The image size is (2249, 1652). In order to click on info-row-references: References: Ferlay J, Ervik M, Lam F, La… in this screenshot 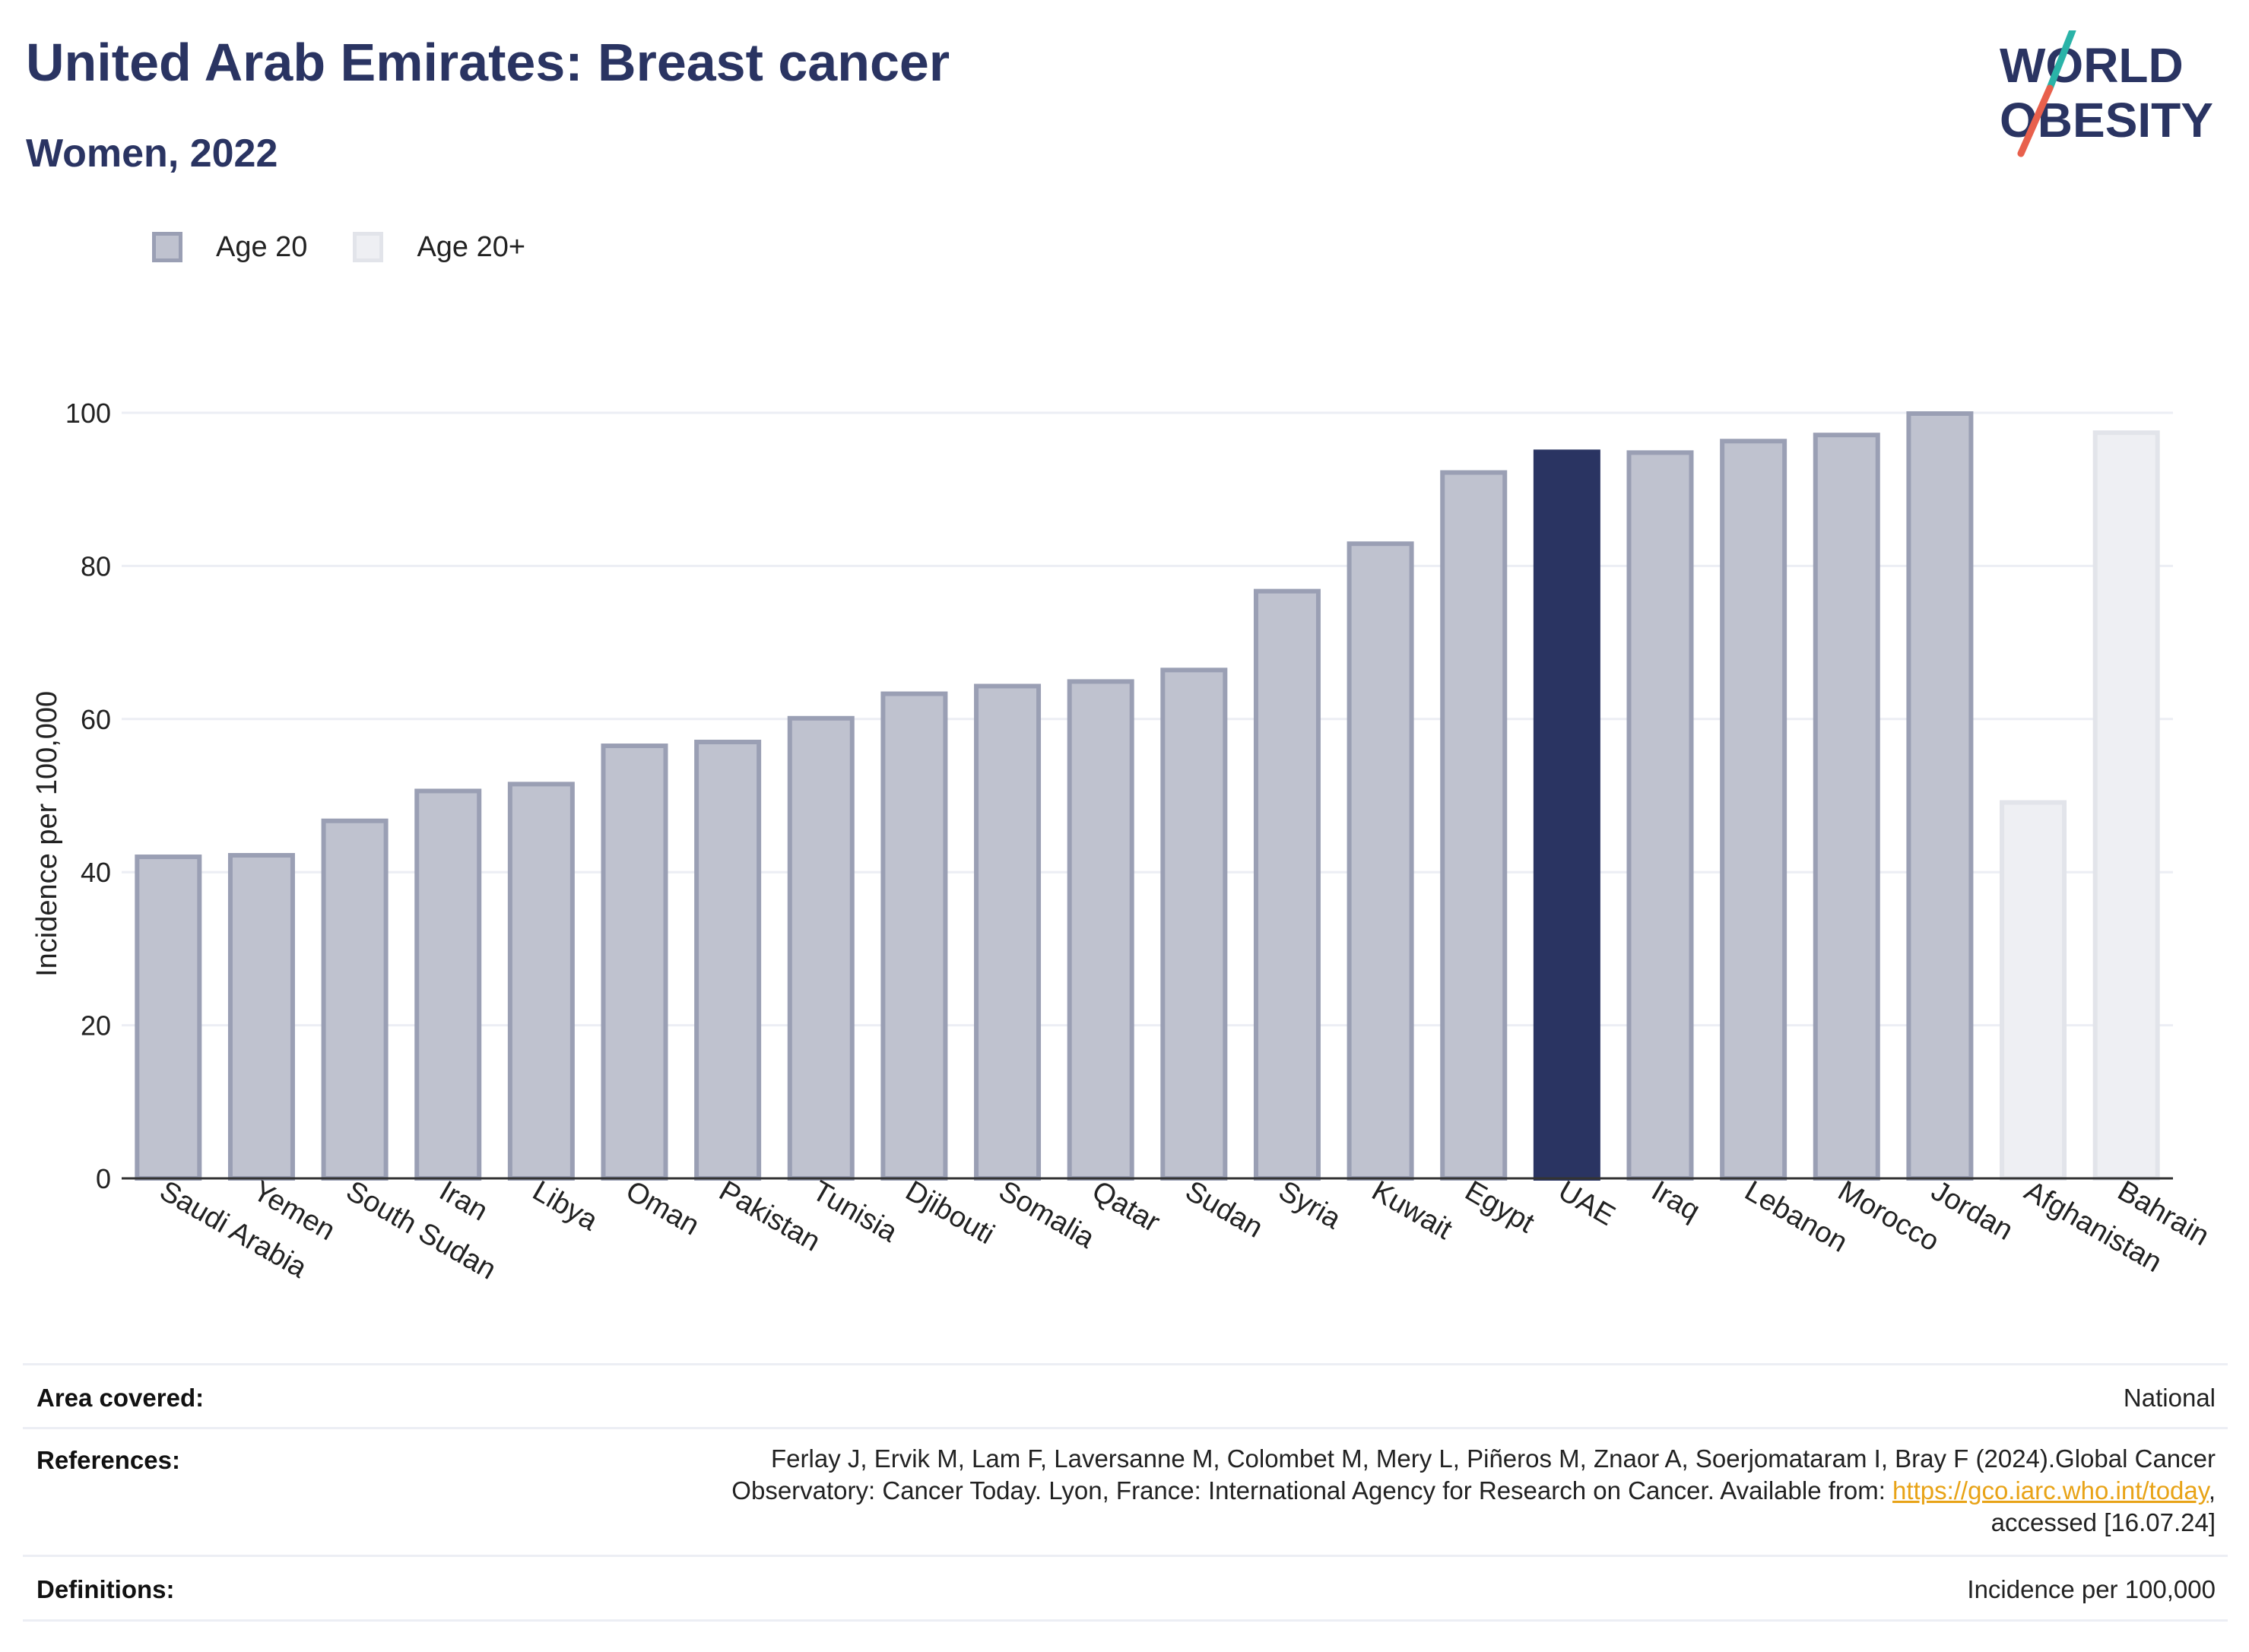, I will do `click(1125, 1492)`.